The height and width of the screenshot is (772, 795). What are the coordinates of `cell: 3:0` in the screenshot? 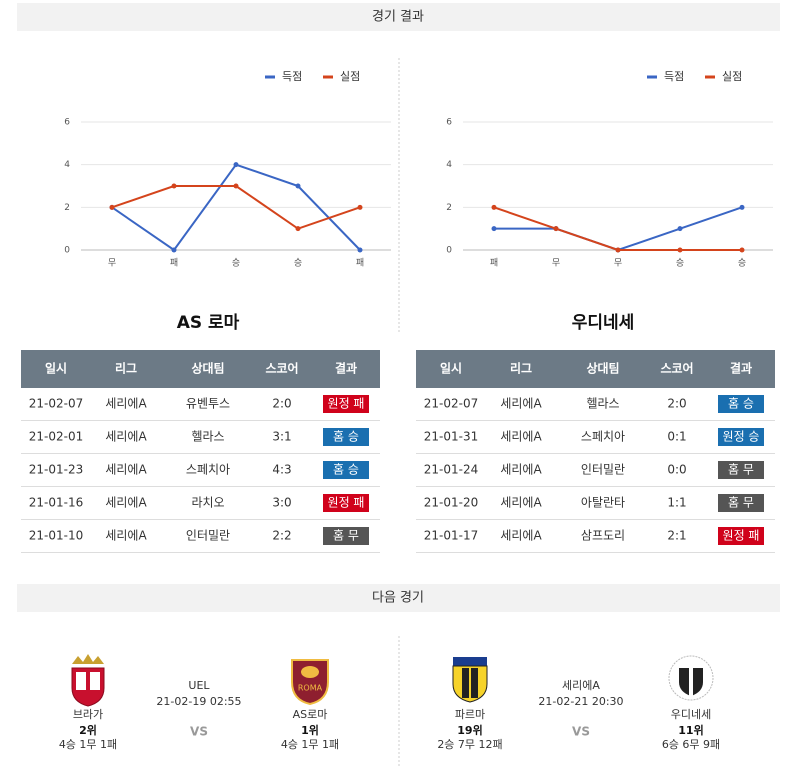 It's located at (281, 503).